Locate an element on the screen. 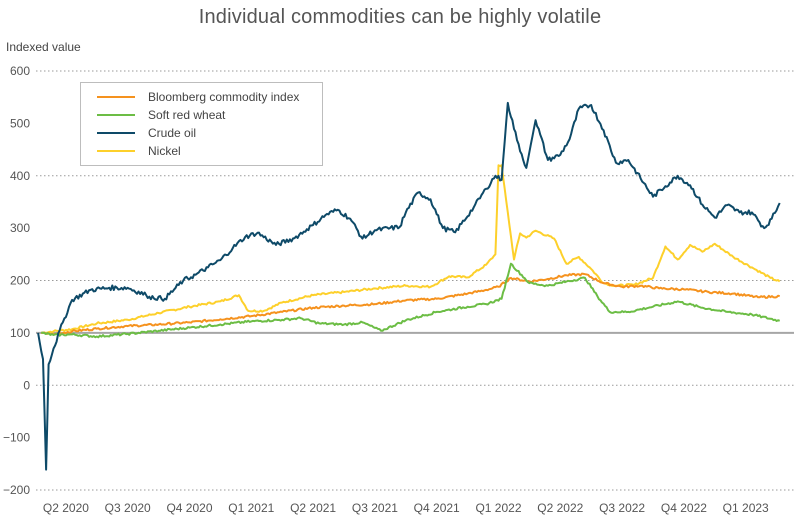  x-tick-label: Q1 2021 is located at coordinates (251, 508).